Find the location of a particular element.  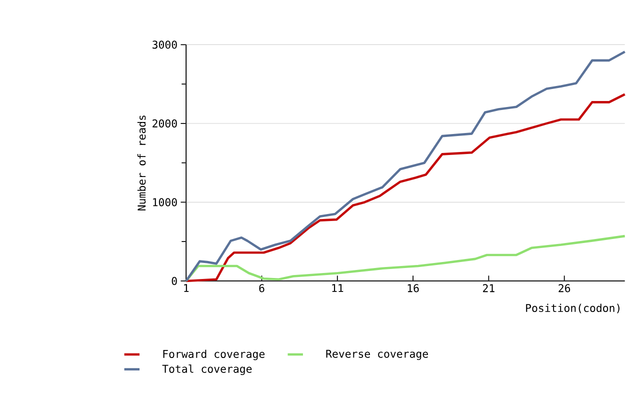

x-tick-label: 21 is located at coordinates (488, 288).